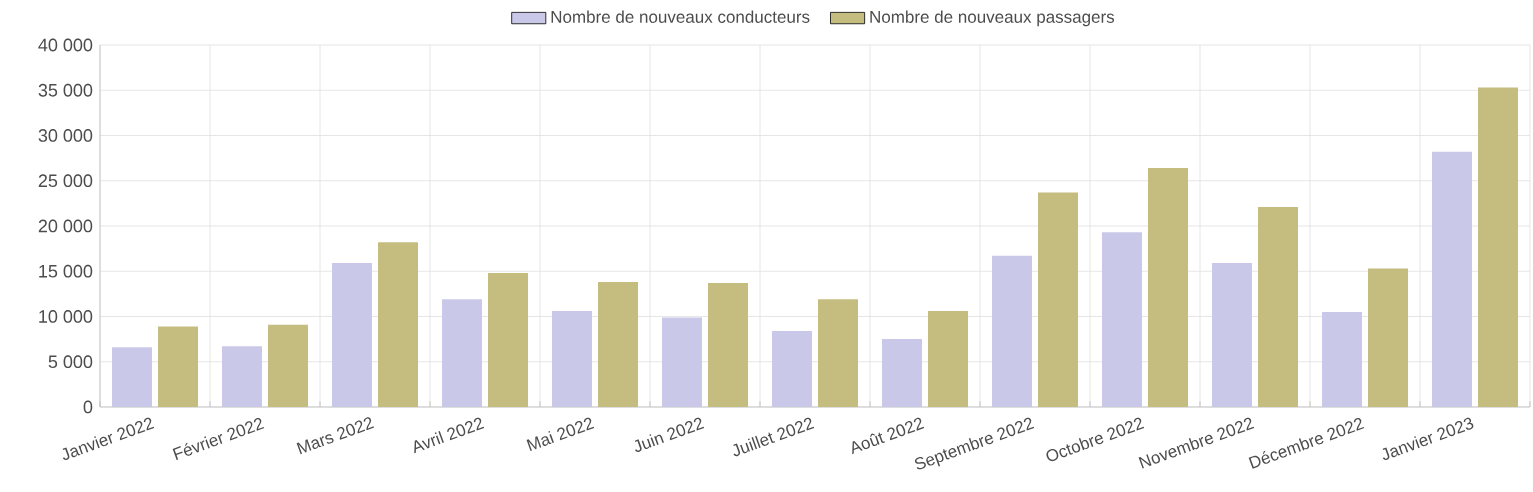  I want to click on x-tick-label: Janvier 2022, so click(108, 439).